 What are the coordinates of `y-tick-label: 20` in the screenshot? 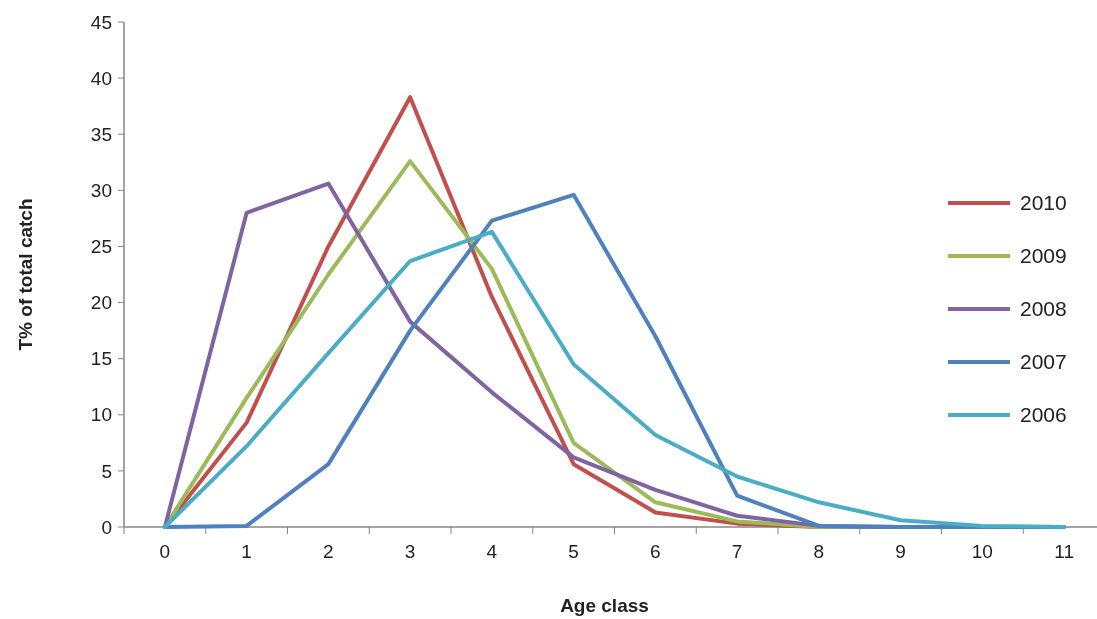 It's located at (101, 303).